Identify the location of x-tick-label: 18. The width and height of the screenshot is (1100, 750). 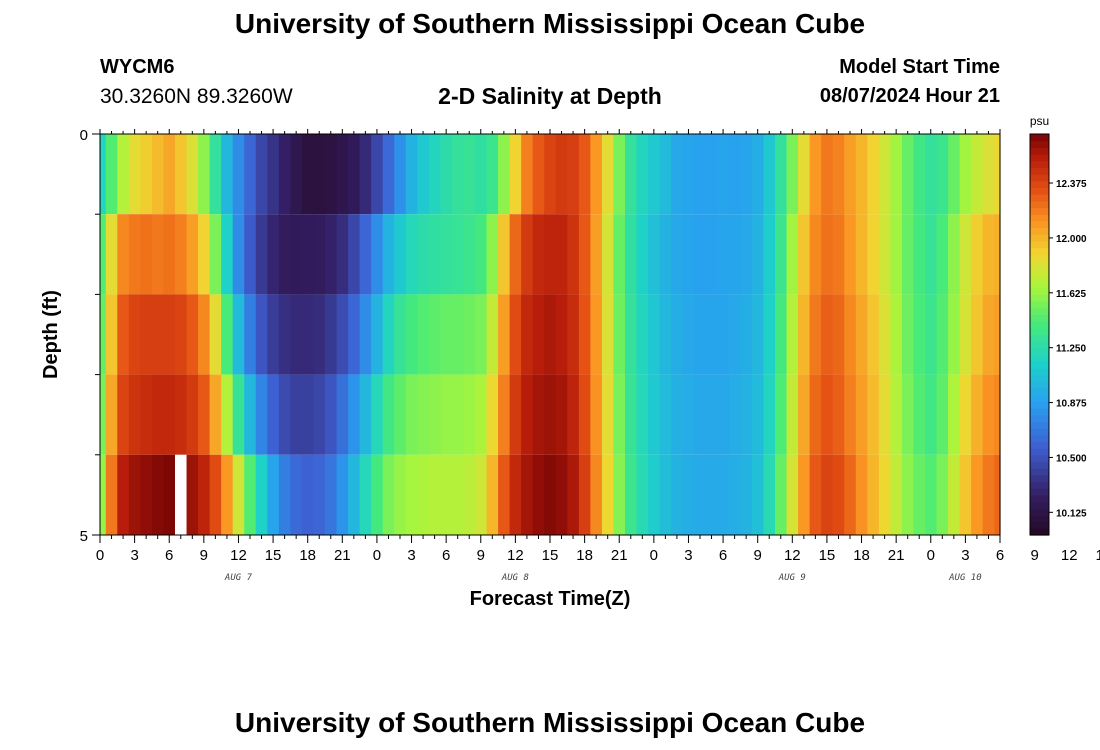
(584, 555).